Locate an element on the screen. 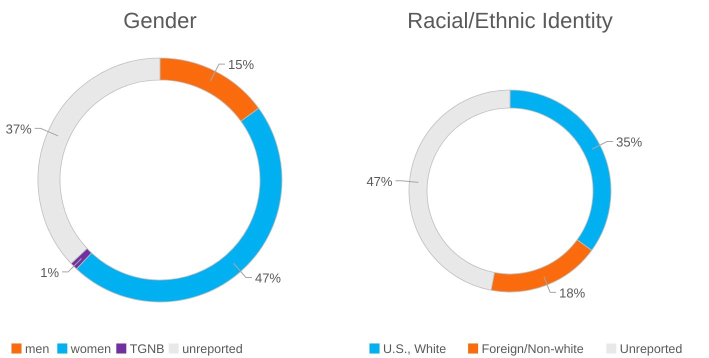 This screenshot has width=709, height=358. data-label: 1% is located at coordinates (50, 272).